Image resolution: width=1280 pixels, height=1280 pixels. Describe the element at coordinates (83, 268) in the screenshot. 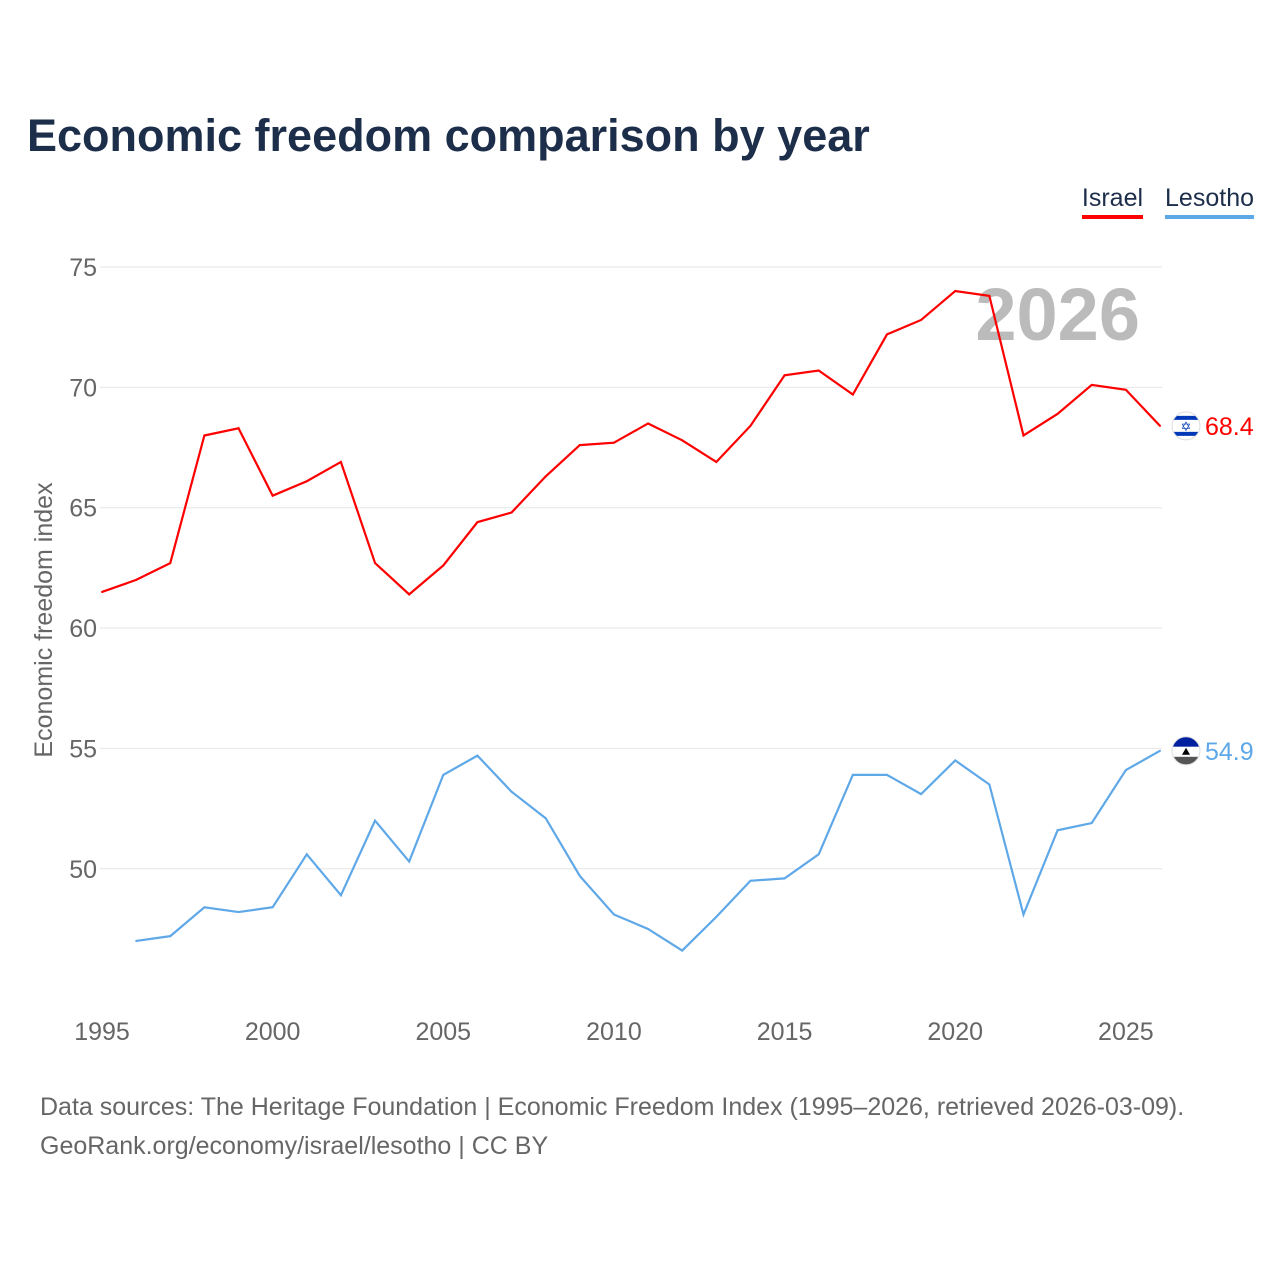

I see `y-tick-75: 75` at that location.